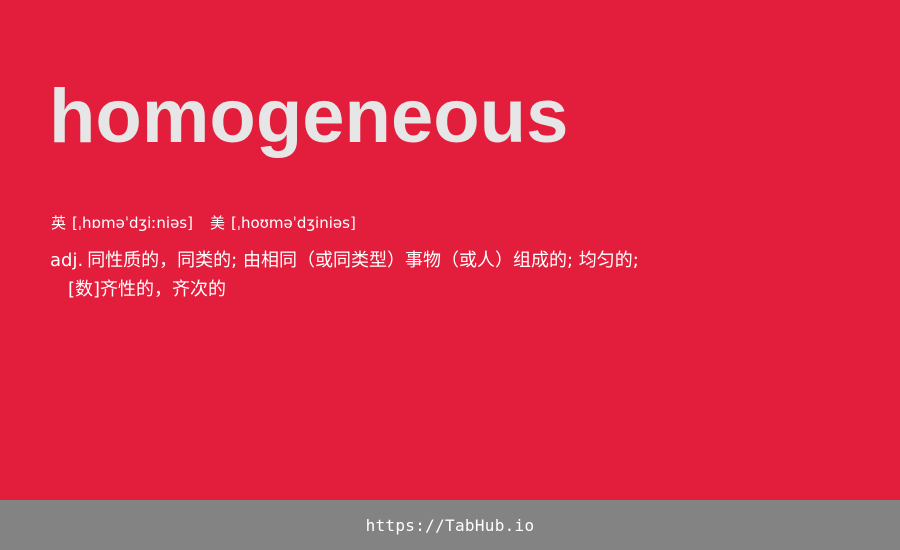 The width and height of the screenshot is (900, 550). I want to click on part-of-speech: adj., so click(67, 260).